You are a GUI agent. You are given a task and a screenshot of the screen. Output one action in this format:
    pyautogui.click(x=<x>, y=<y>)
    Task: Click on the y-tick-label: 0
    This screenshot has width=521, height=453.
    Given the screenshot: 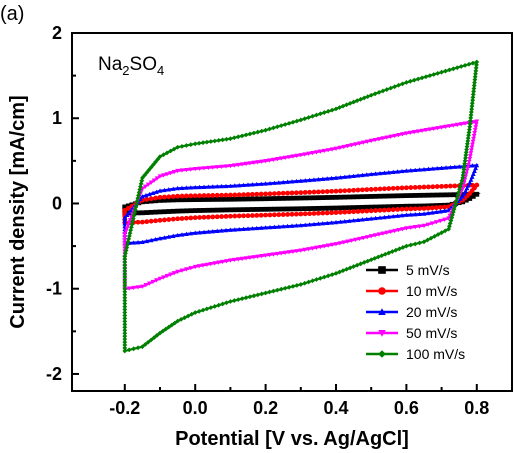 What is the action you would take?
    pyautogui.click(x=57, y=203)
    